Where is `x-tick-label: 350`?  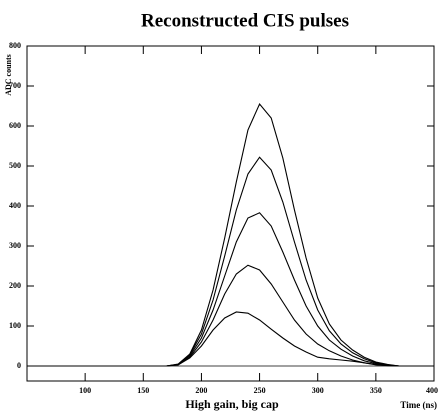 x-tick-label: 350 is located at coordinates (376, 390).